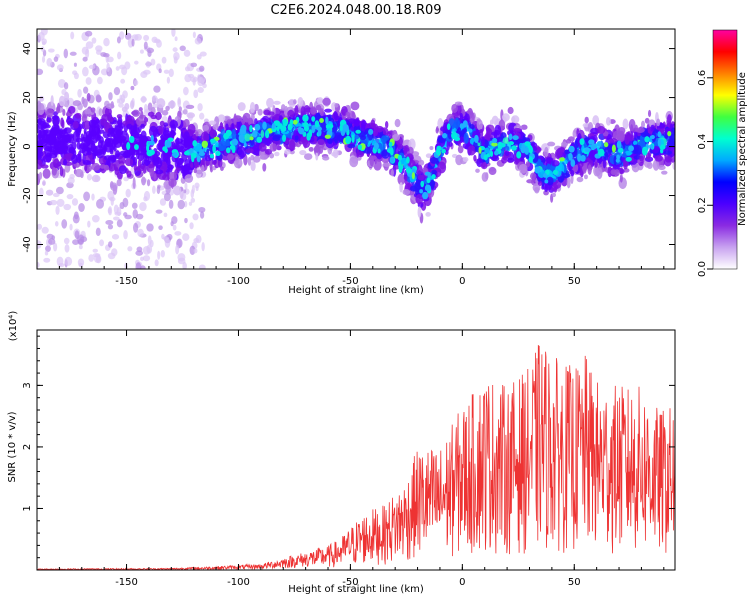 The image size is (750, 600). I want to click on y-tick-label: 3, so click(27, 385).